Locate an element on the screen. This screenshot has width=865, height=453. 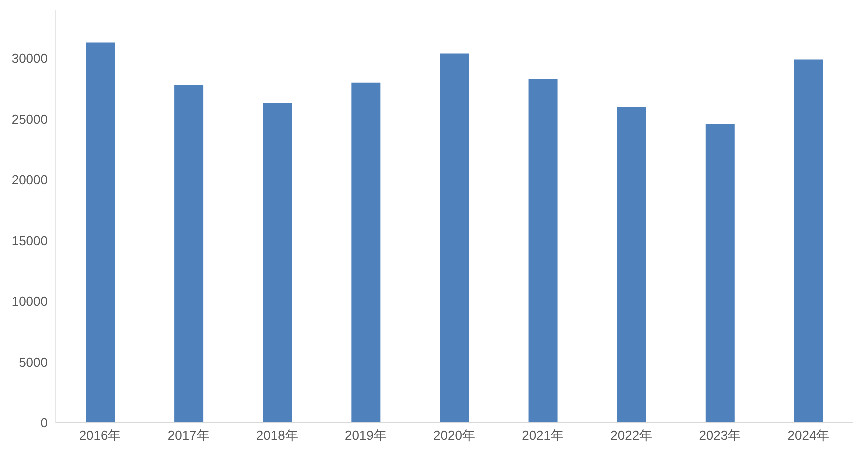
y-tick-label: 10000 is located at coordinates (30, 302).